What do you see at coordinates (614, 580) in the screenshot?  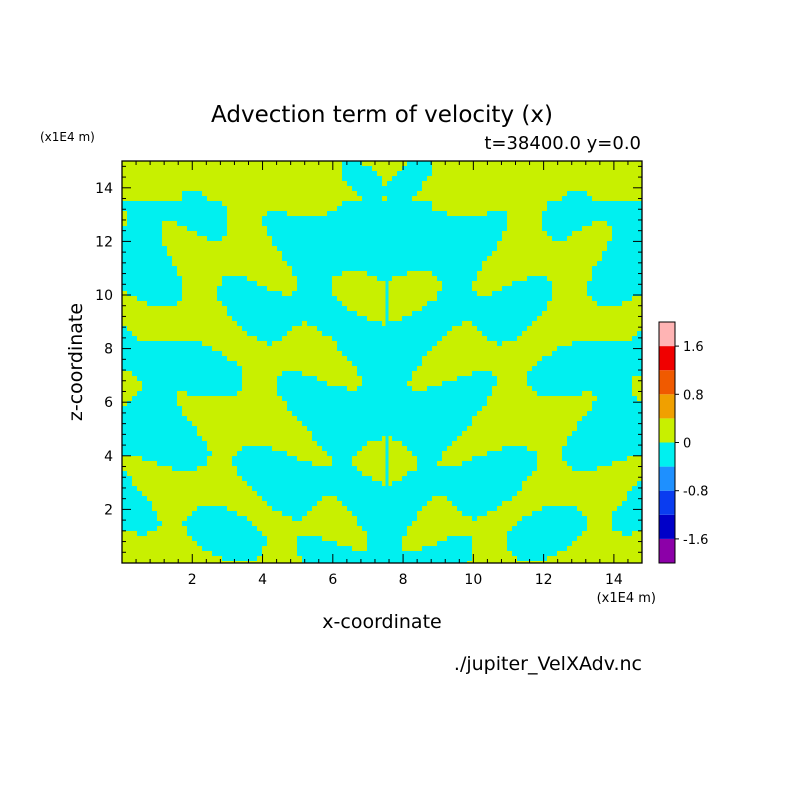 I see `x-tick-label: 14` at bounding box center [614, 580].